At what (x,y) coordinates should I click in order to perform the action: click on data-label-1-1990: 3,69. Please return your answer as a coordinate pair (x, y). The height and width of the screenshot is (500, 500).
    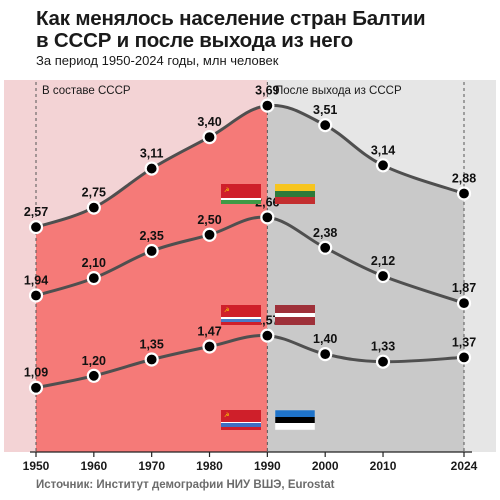
    Looking at the image, I should click on (267, 91).